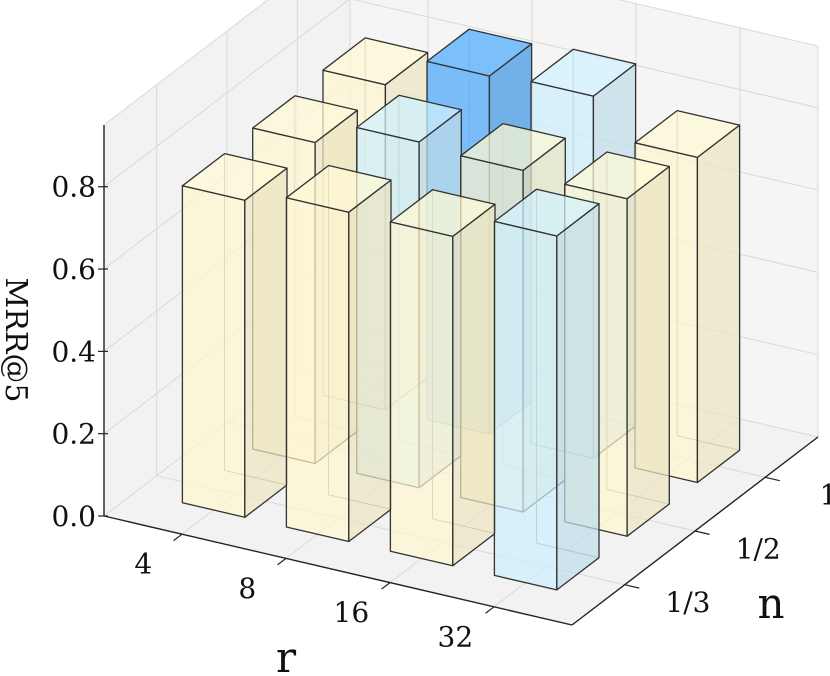 The height and width of the screenshot is (676, 830). What do you see at coordinates (286, 654) in the screenshot?
I see `x-axis-label: r` at bounding box center [286, 654].